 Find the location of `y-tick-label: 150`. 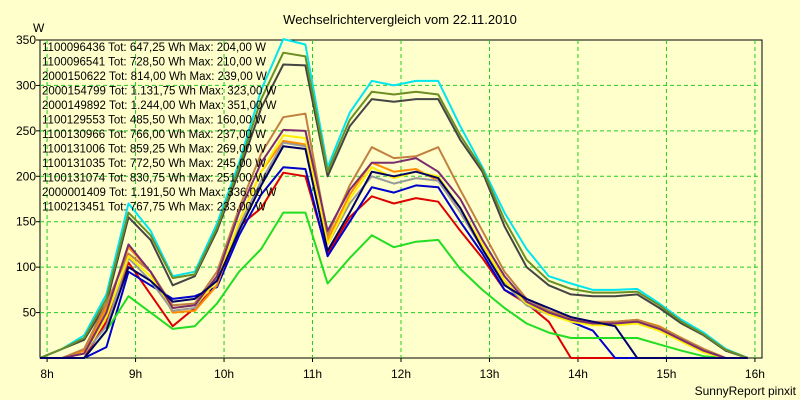

y-tick-label: 150 is located at coordinates (26, 222).